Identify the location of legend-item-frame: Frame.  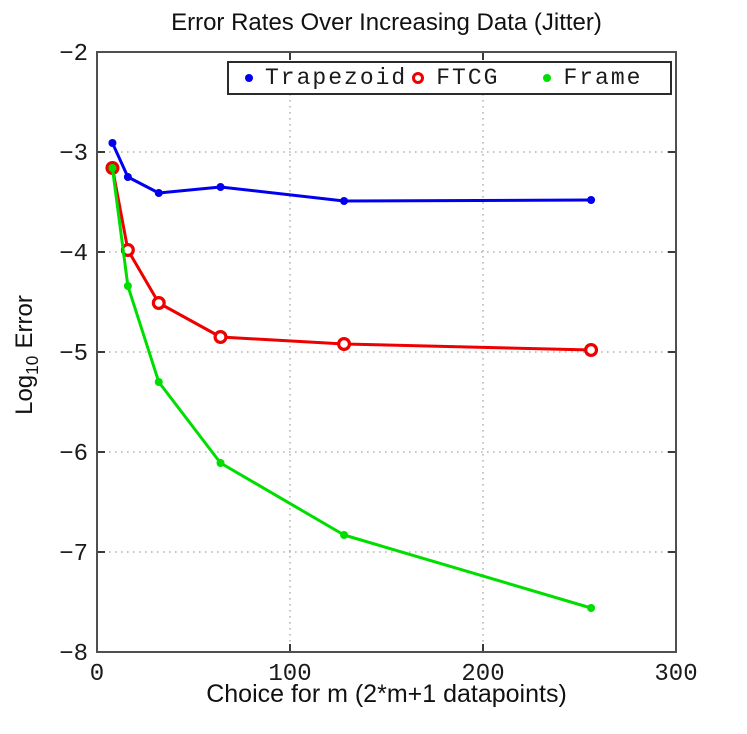
(592, 78).